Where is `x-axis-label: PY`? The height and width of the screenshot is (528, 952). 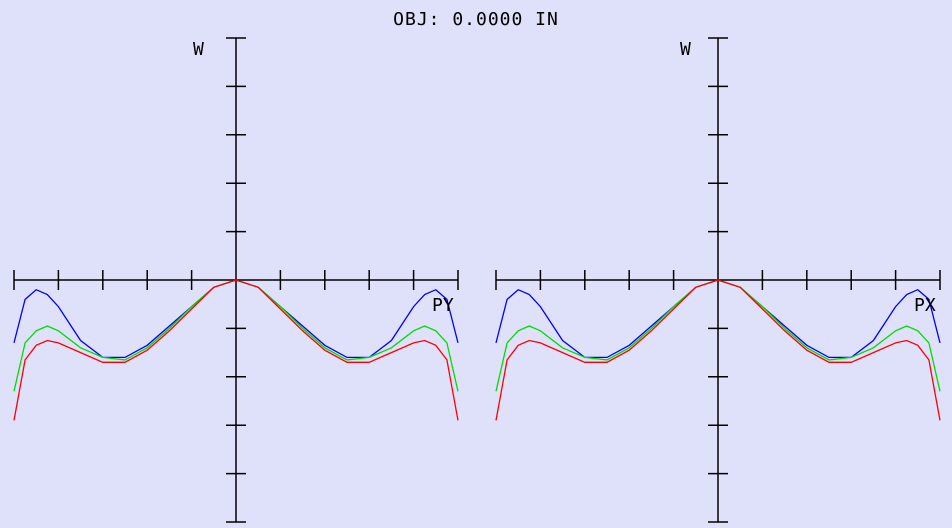 x-axis-label: PY is located at coordinates (443, 305).